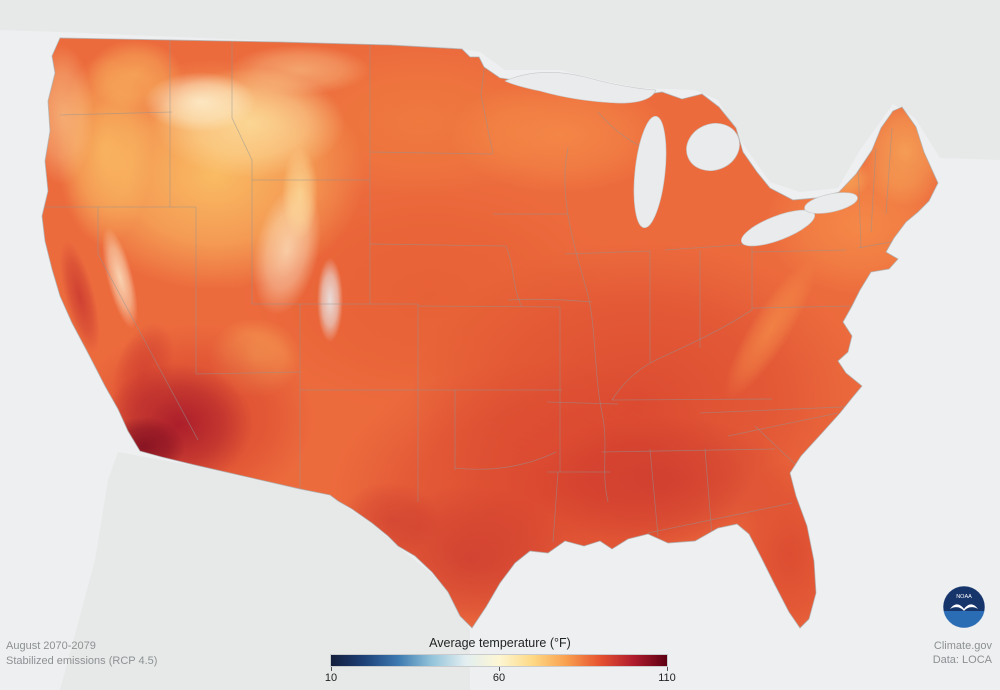  I want to click on data-label: Data: LOCA, so click(962, 660).